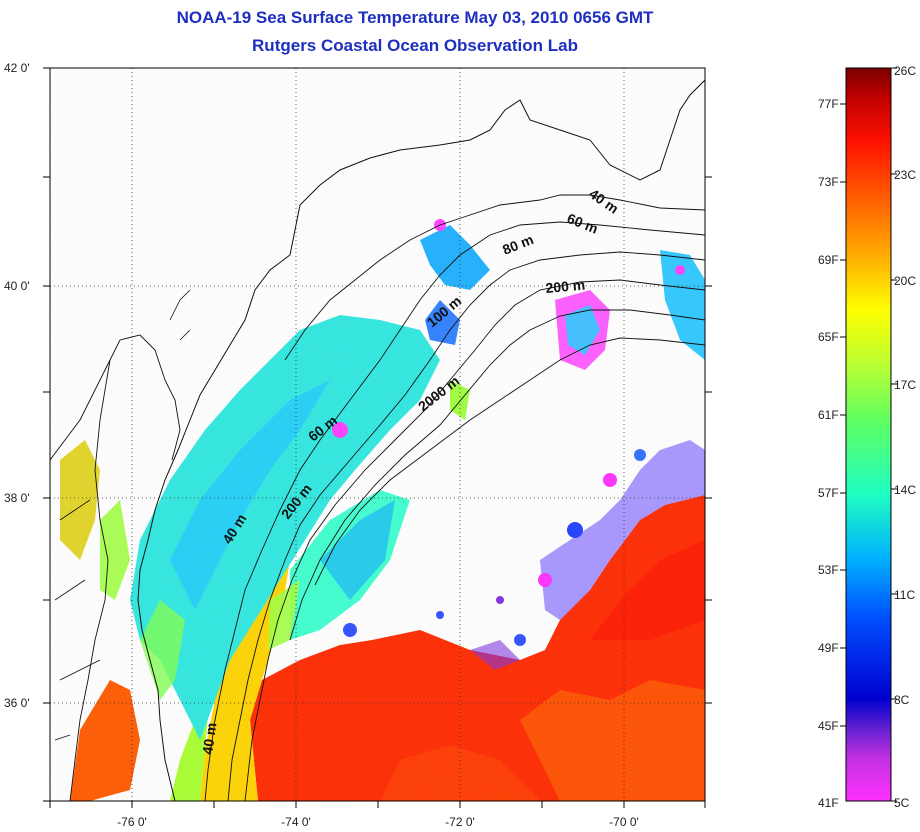 Image resolution: width=920 pixels, height=832 pixels. What do you see at coordinates (905, 71) in the screenshot?
I see `c-label-26: 26C` at bounding box center [905, 71].